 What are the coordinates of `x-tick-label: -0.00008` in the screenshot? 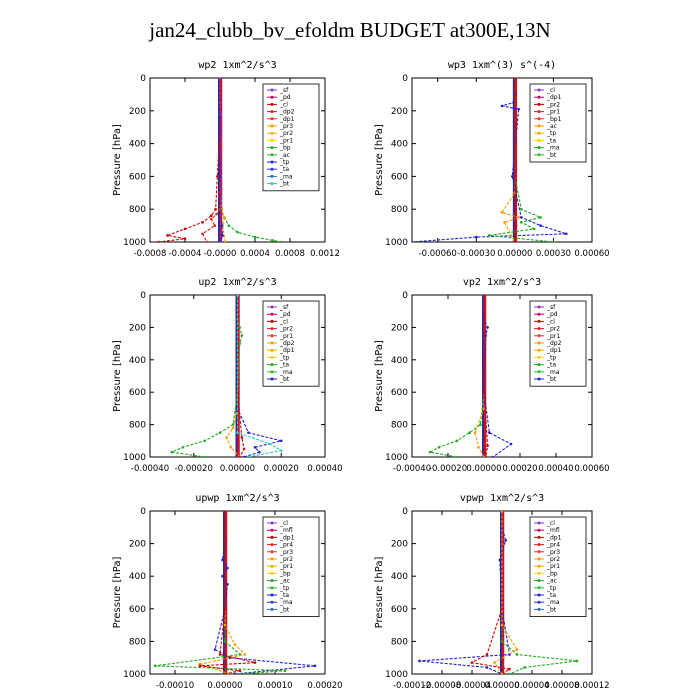 It's located at (442, 686).